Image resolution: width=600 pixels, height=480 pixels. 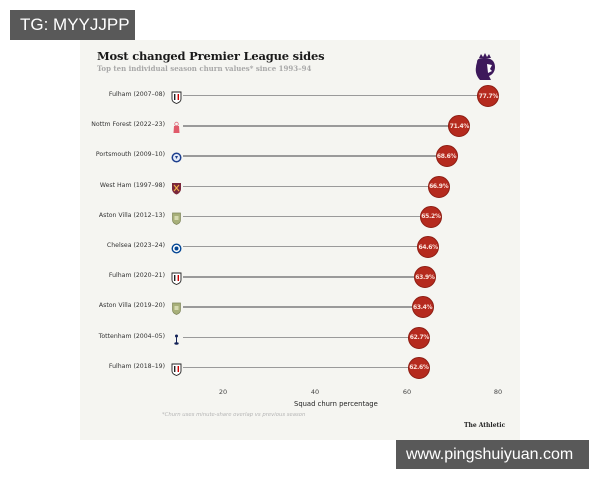 I want to click on chart-row: Fulham (2020–21) 63.9%, so click(x=300, y=277).